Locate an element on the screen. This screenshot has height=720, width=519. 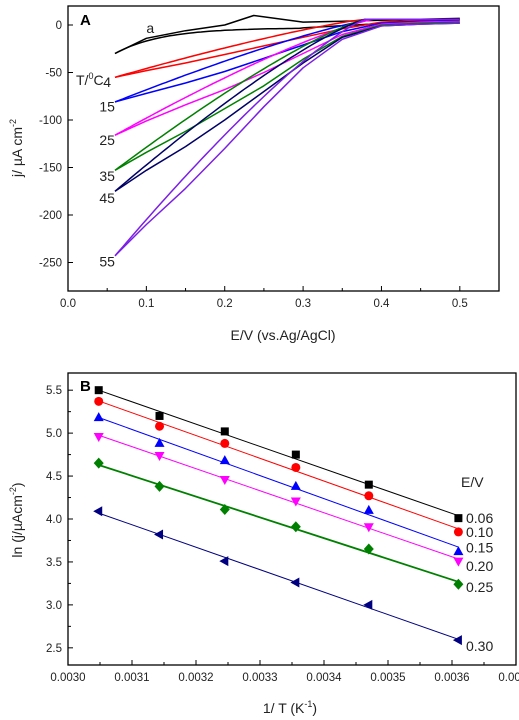
panel-a-x-tick-label: 0.4 is located at coordinates (381, 304).